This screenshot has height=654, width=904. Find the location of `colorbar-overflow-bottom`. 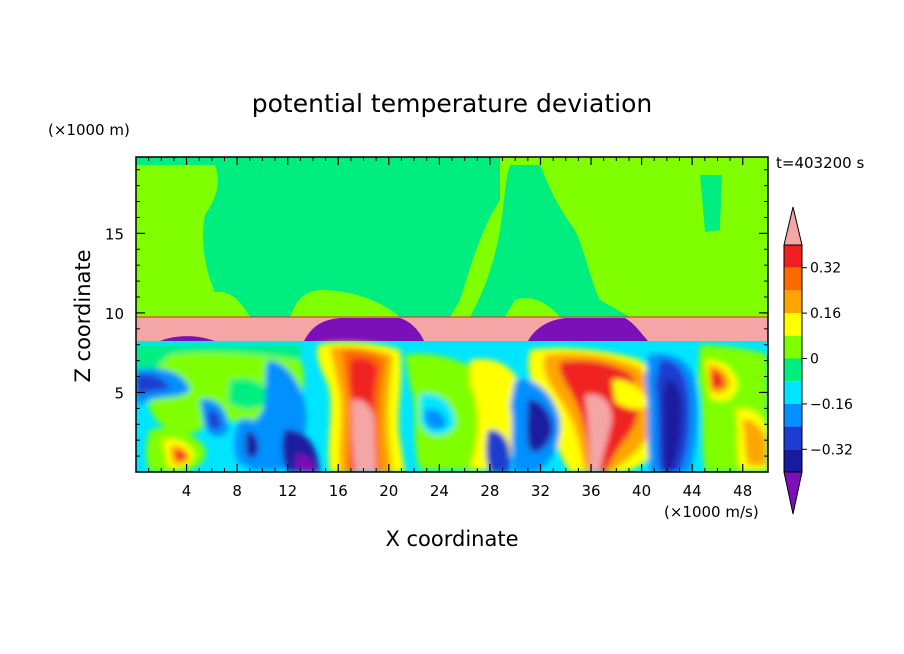

colorbar-overflow-bottom is located at coordinates (793, 493).